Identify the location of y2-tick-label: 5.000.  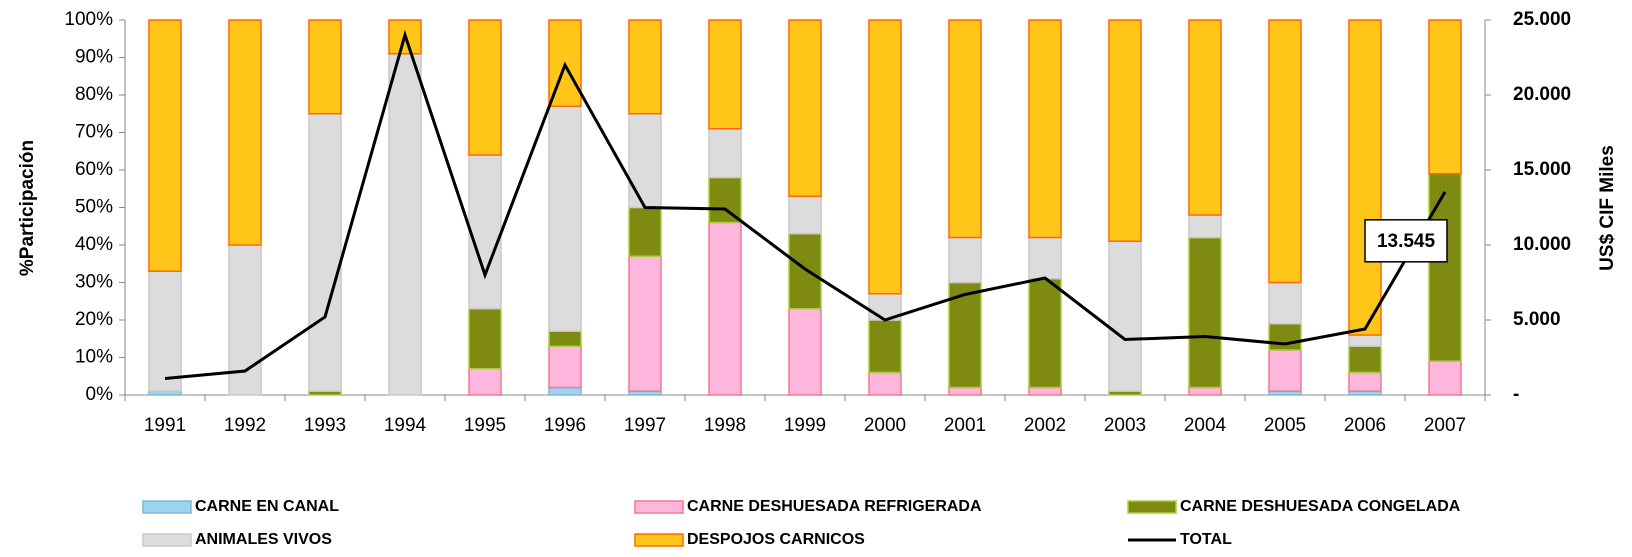
(1537, 319).